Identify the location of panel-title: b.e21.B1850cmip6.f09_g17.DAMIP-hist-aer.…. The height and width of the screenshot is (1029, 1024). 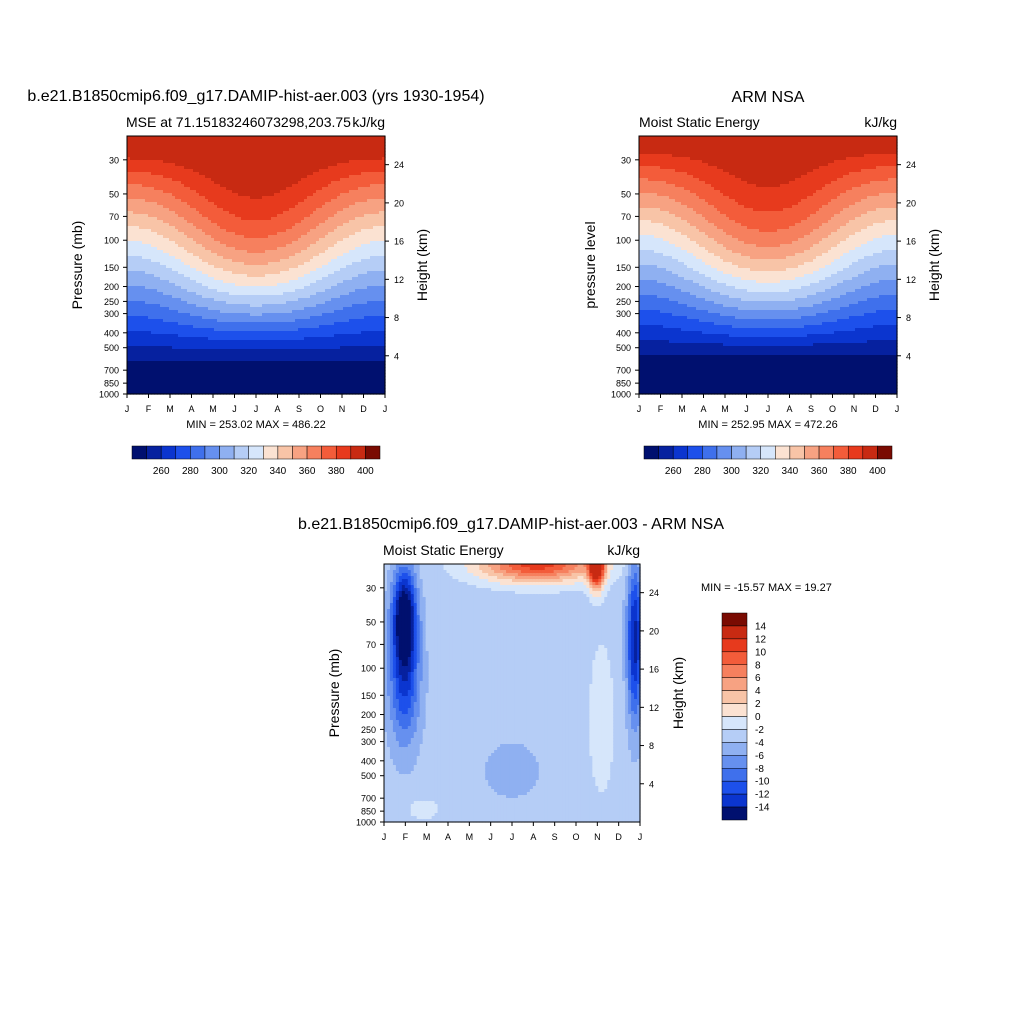
(255, 96).